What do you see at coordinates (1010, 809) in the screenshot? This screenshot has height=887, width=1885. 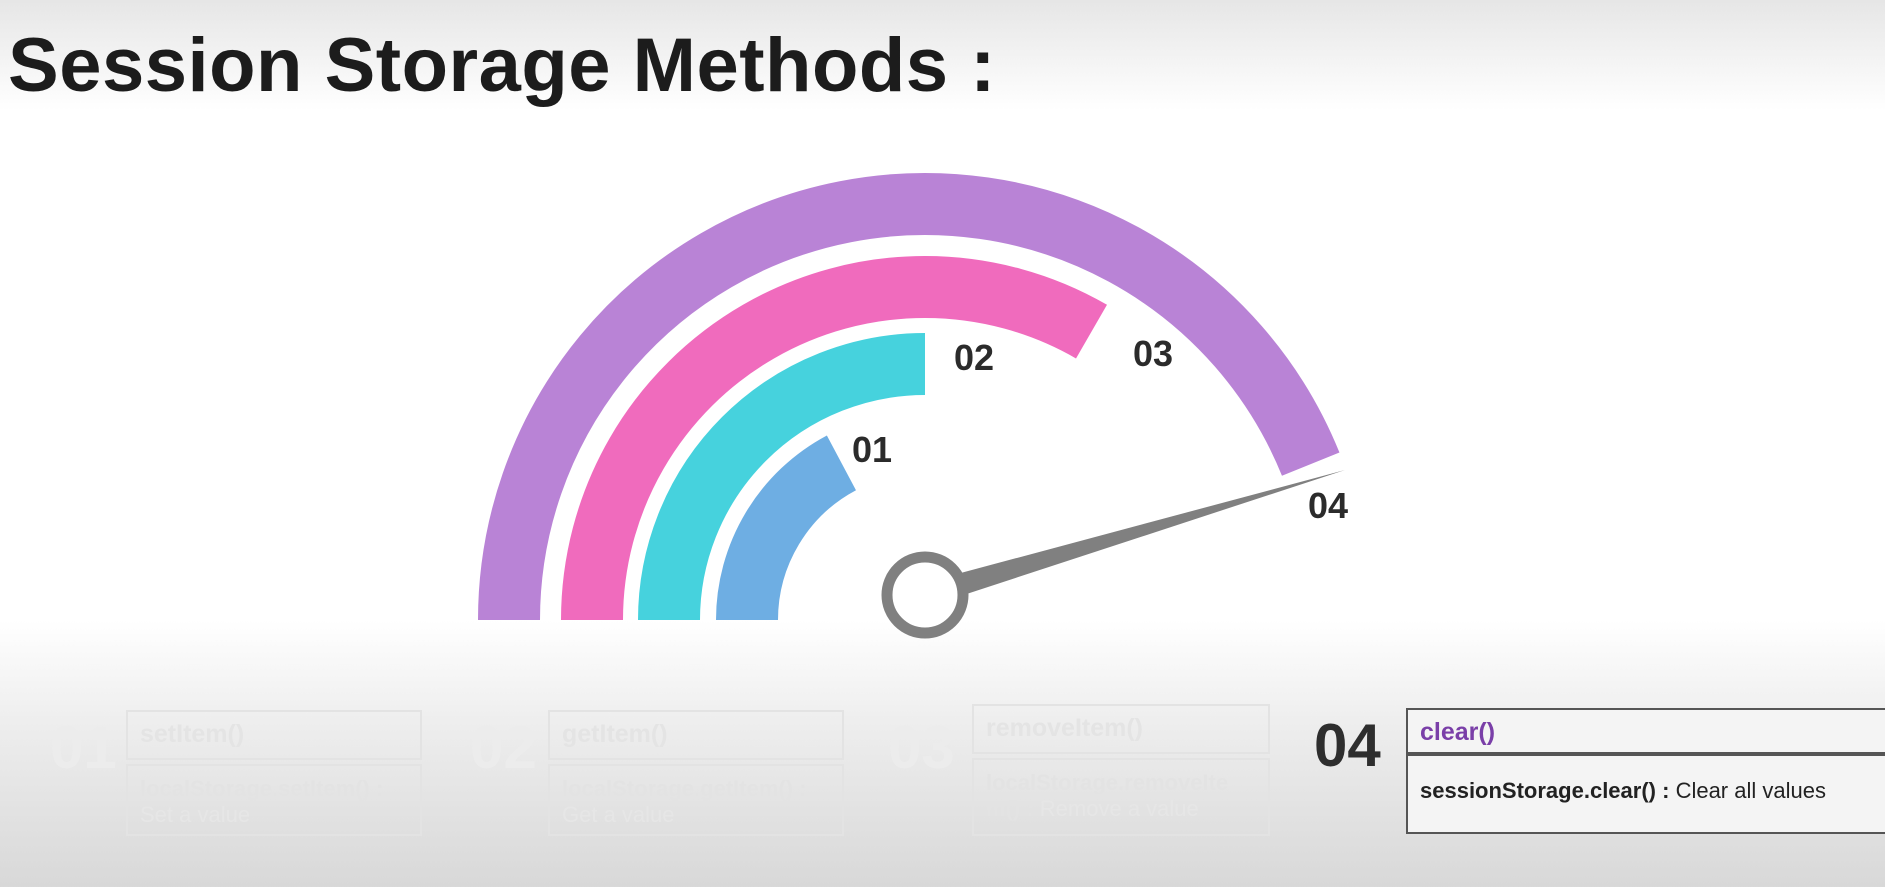 I see `step-code-cont: m() :` at bounding box center [1010, 809].